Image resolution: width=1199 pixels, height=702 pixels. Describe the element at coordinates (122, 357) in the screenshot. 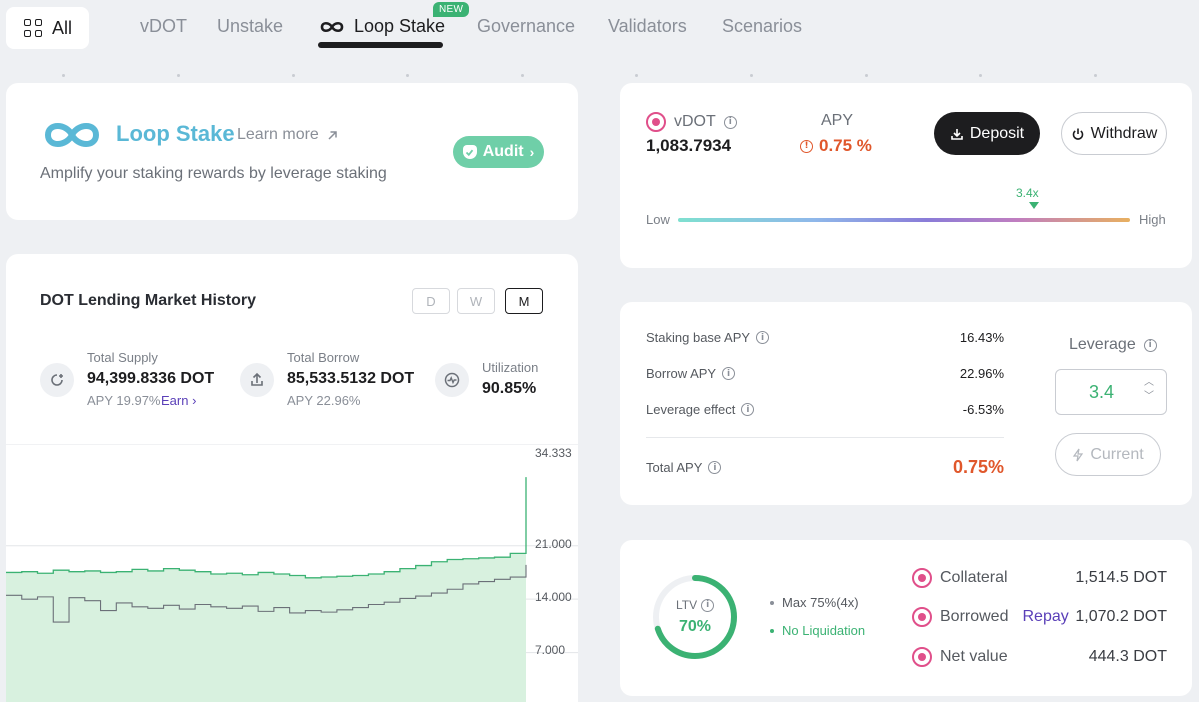

I see `total-supply-label: Total Supply` at that location.